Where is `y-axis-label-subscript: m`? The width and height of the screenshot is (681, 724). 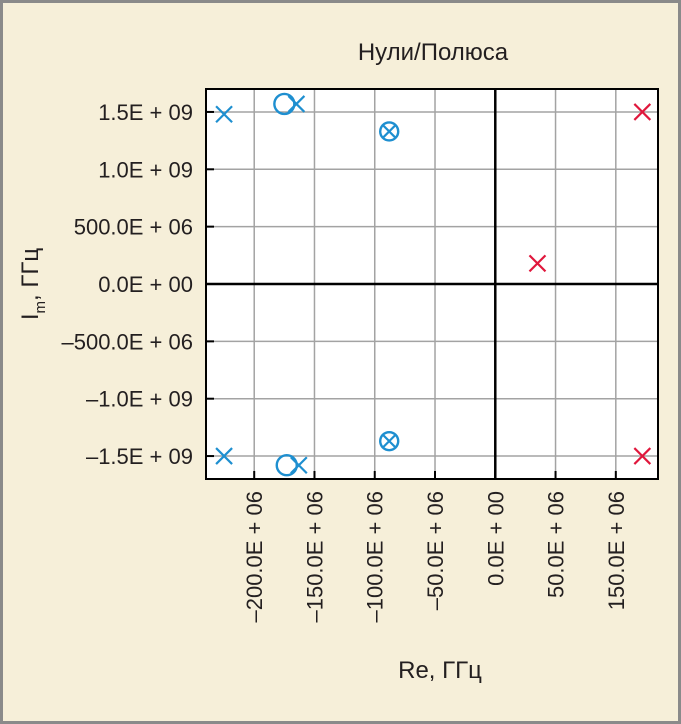 y-axis-label-subscript: m is located at coordinates (40, 307).